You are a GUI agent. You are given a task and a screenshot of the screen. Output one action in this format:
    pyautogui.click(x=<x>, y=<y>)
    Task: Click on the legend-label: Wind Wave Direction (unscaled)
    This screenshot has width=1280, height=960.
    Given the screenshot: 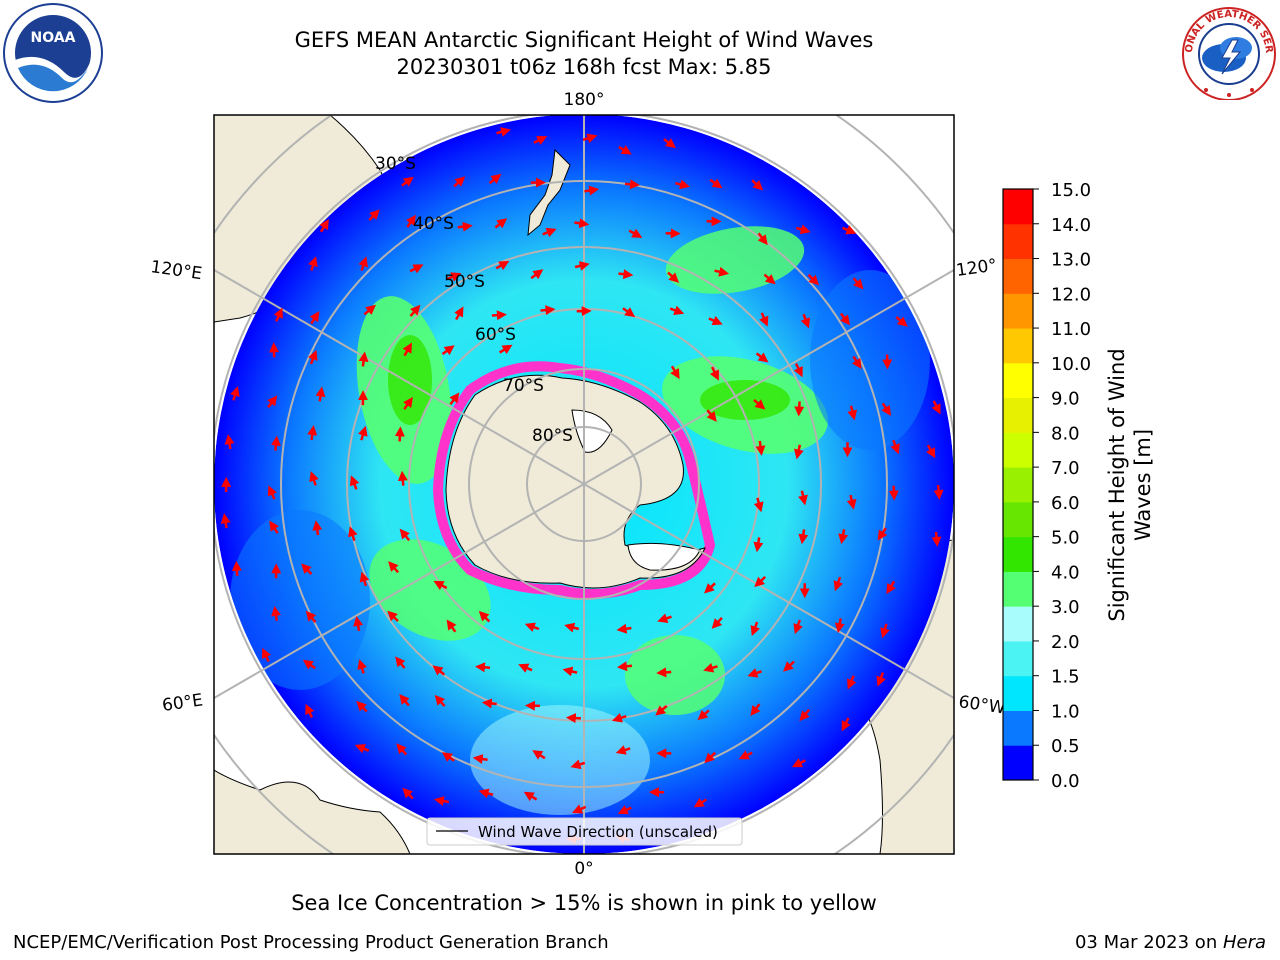 What is the action you would take?
    pyautogui.click(x=598, y=832)
    